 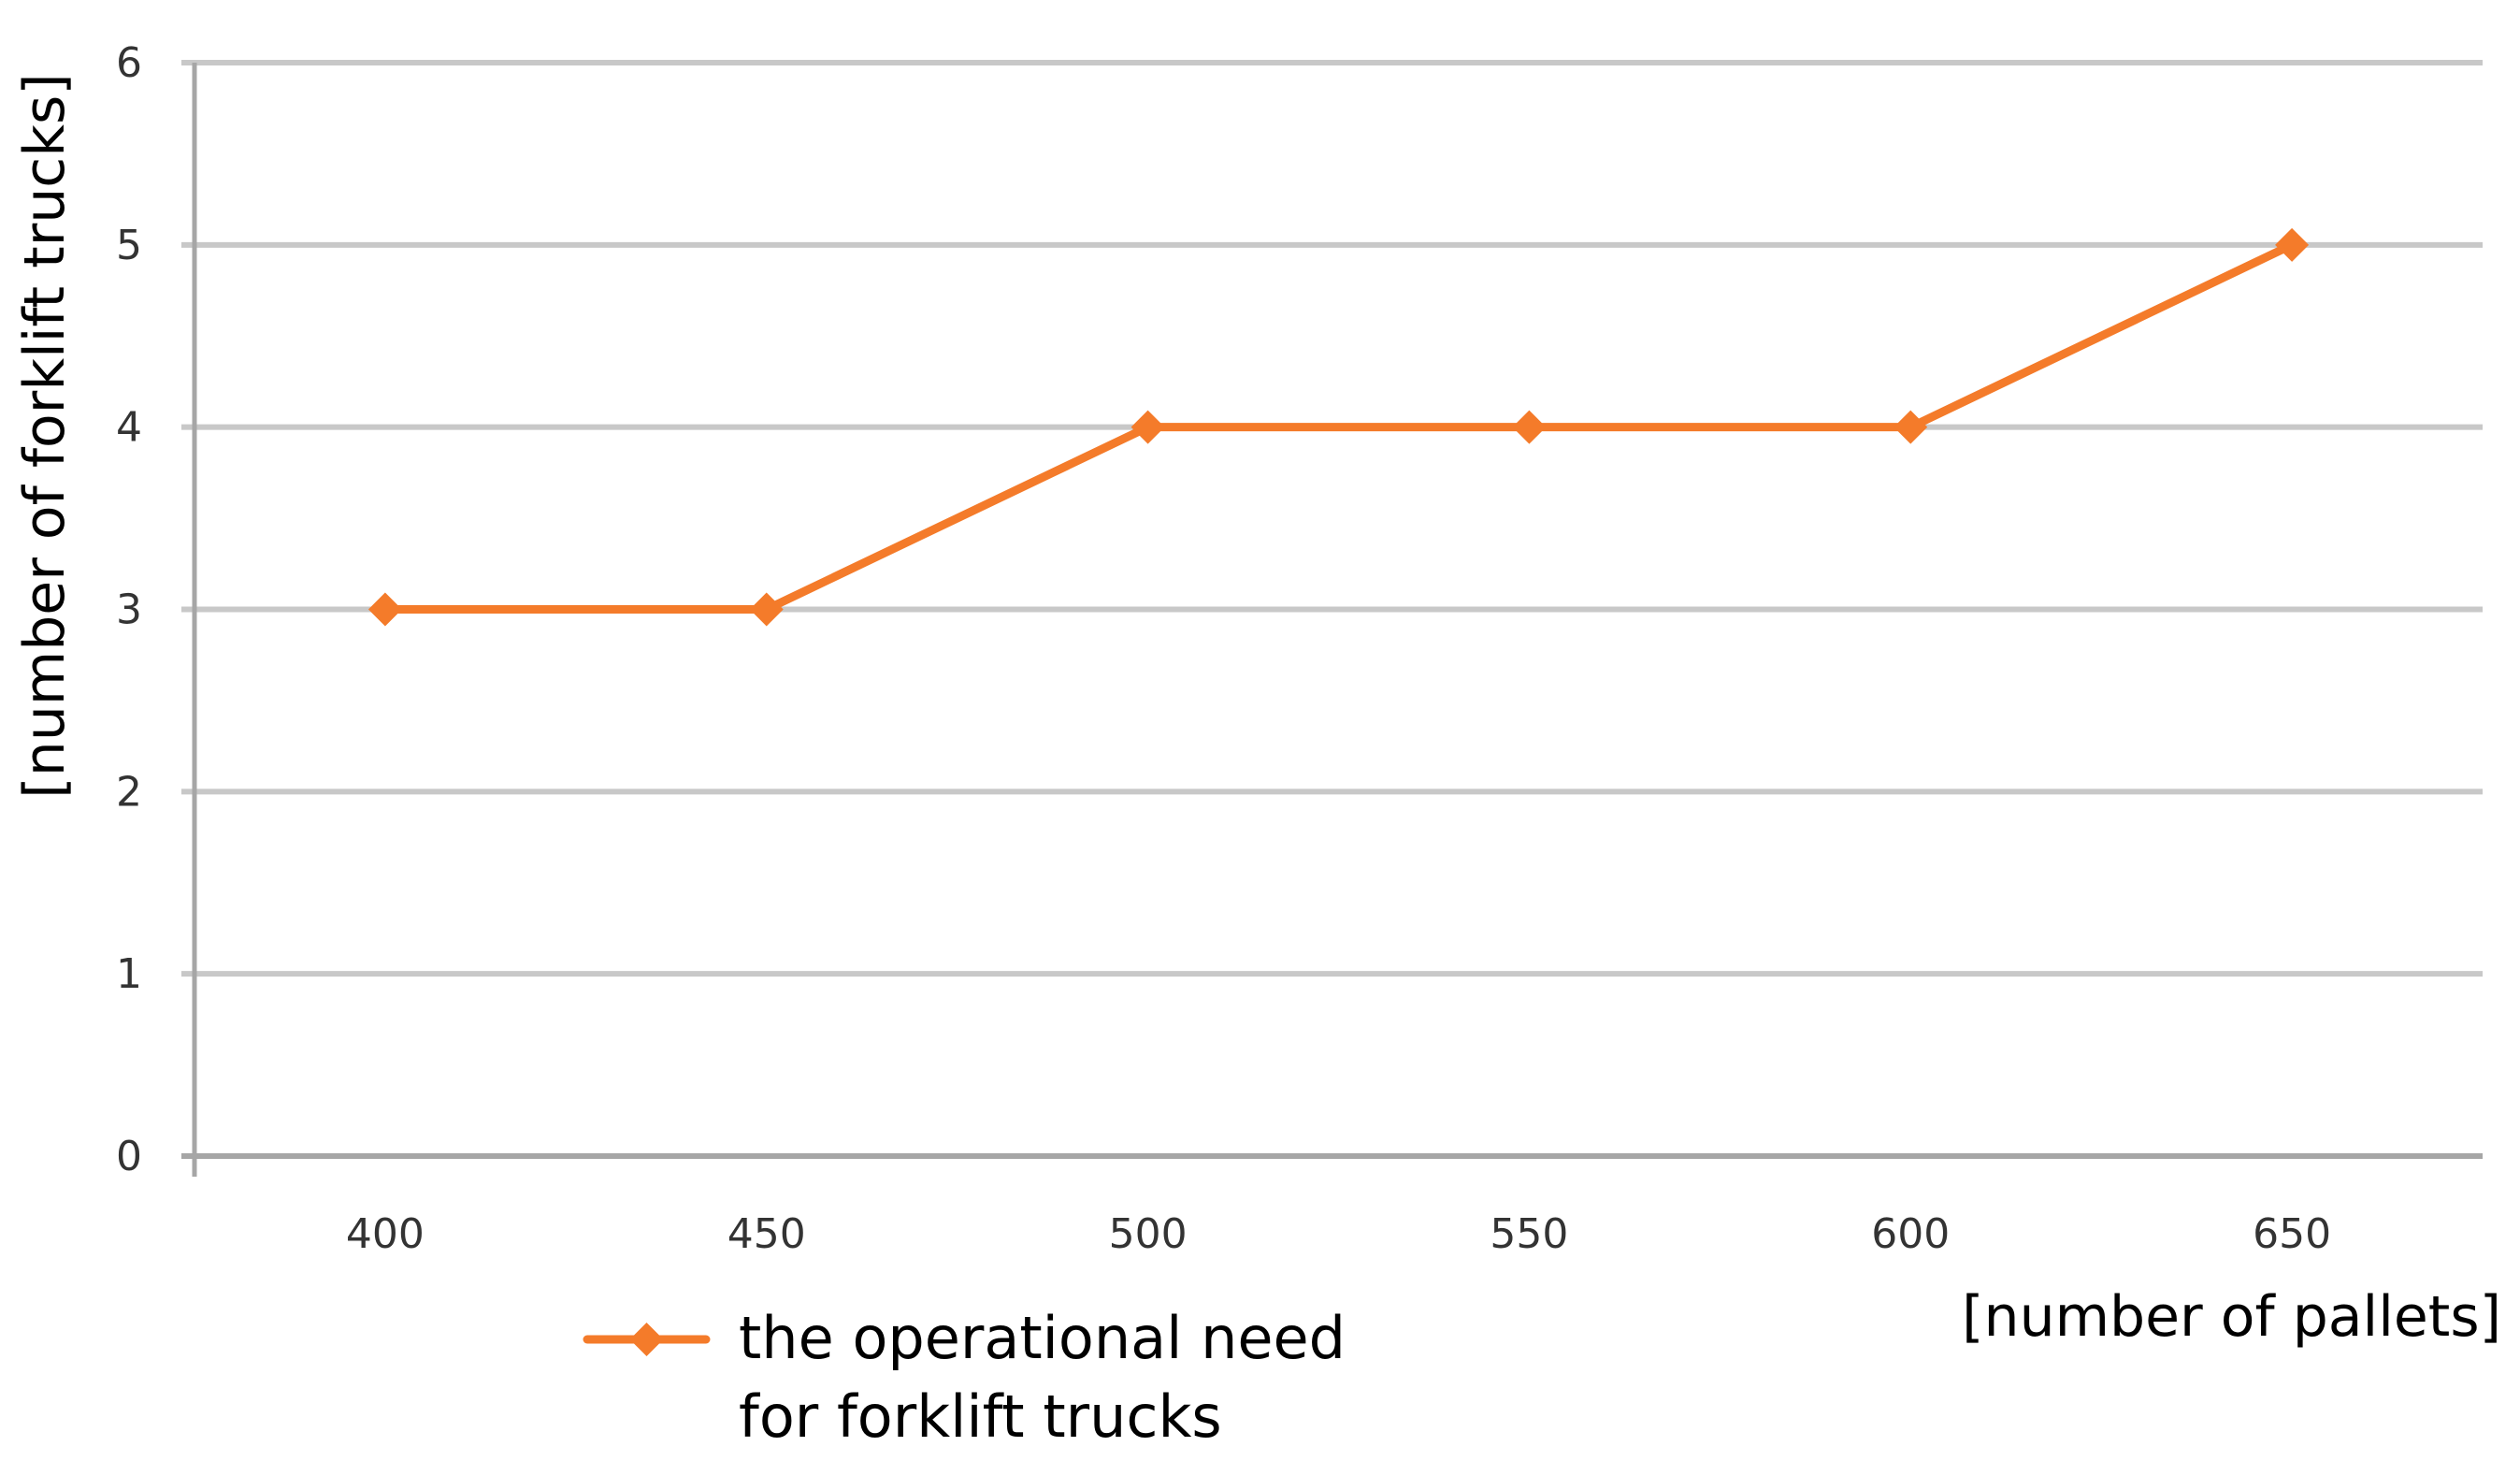 What do you see at coordinates (2292, 1234) in the screenshot?
I see `x-tick-label-650: 650` at bounding box center [2292, 1234].